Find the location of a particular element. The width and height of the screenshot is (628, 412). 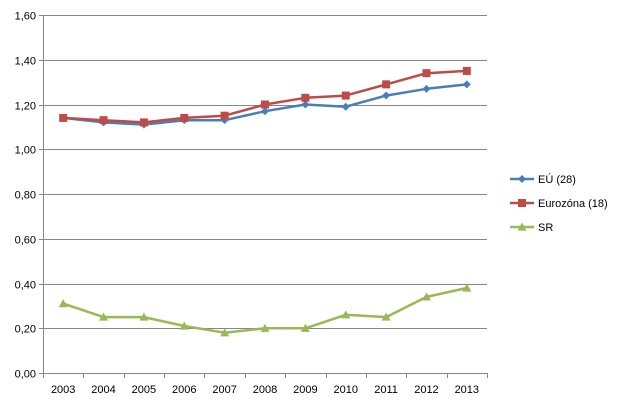

x-tick-label: 2004 is located at coordinates (103, 390).